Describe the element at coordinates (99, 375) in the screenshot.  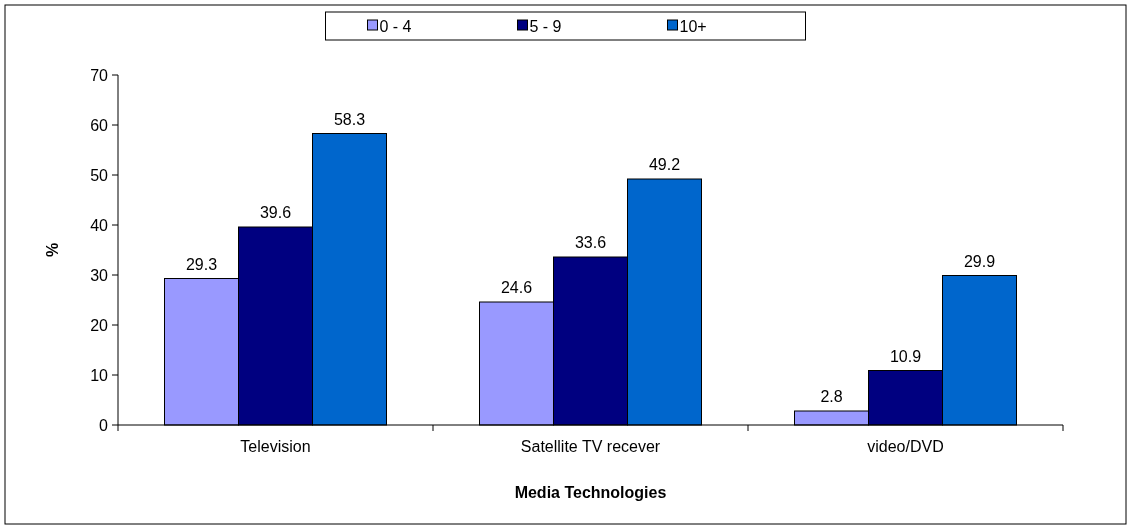
I see `y-tick-label: 10` at that location.